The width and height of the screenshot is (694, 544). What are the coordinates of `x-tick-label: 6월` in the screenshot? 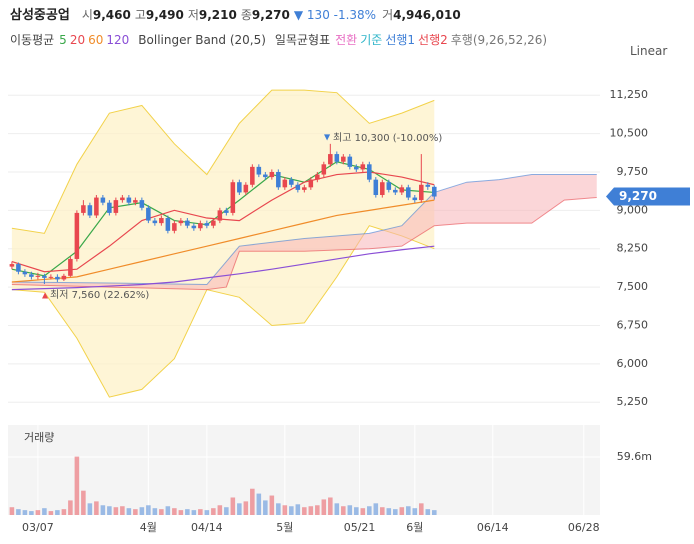 It's located at (414, 527).